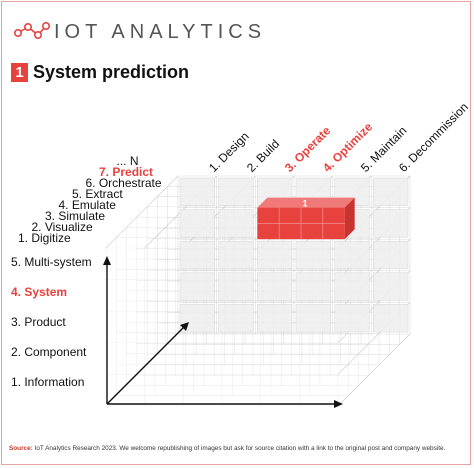 The image size is (474, 468). Describe the element at coordinates (75, 216) in the screenshot. I see `value-stage-label: 3. Simulate` at that location.